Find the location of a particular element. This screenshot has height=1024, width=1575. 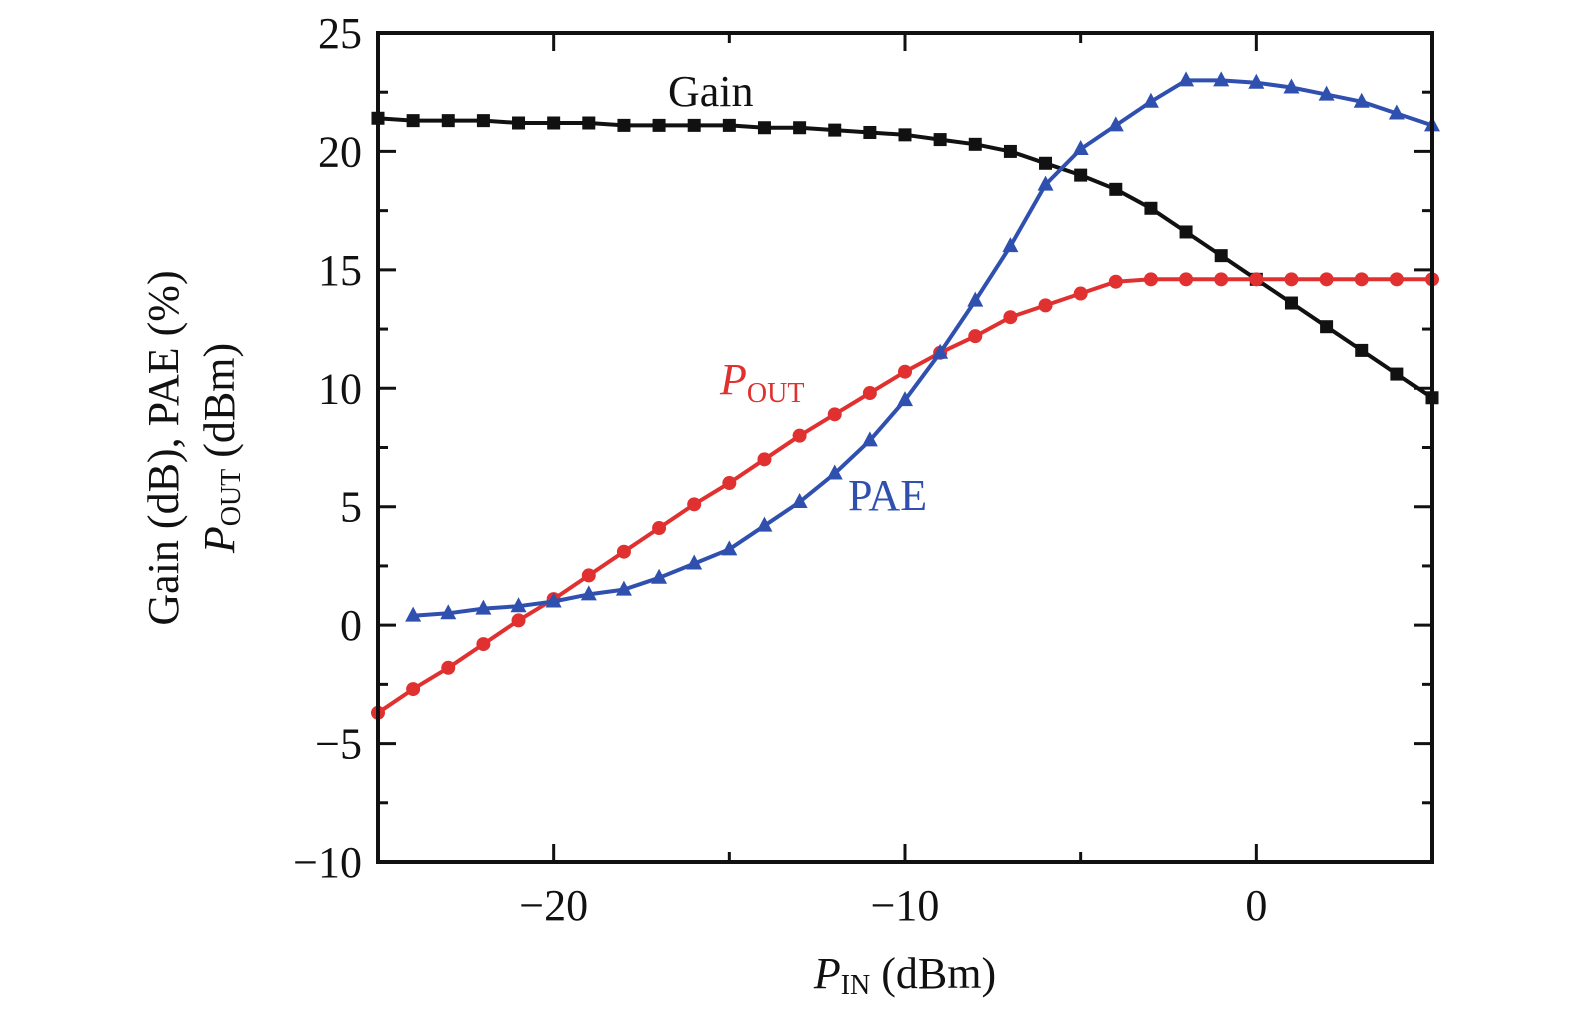

series-label-gain: Gain is located at coordinates (711, 91).